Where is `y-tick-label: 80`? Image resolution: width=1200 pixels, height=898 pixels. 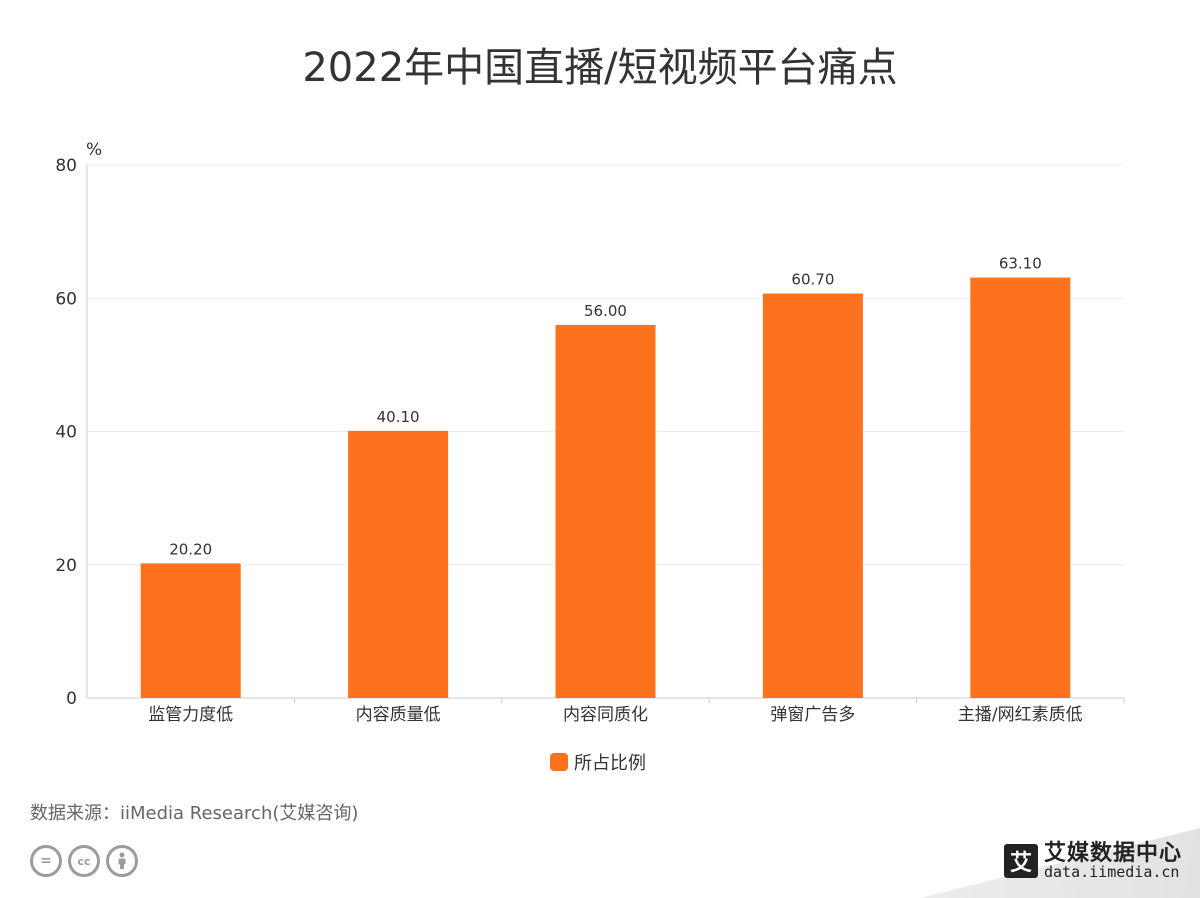 y-tick-label: 80 is located at coordinates (66, 166).